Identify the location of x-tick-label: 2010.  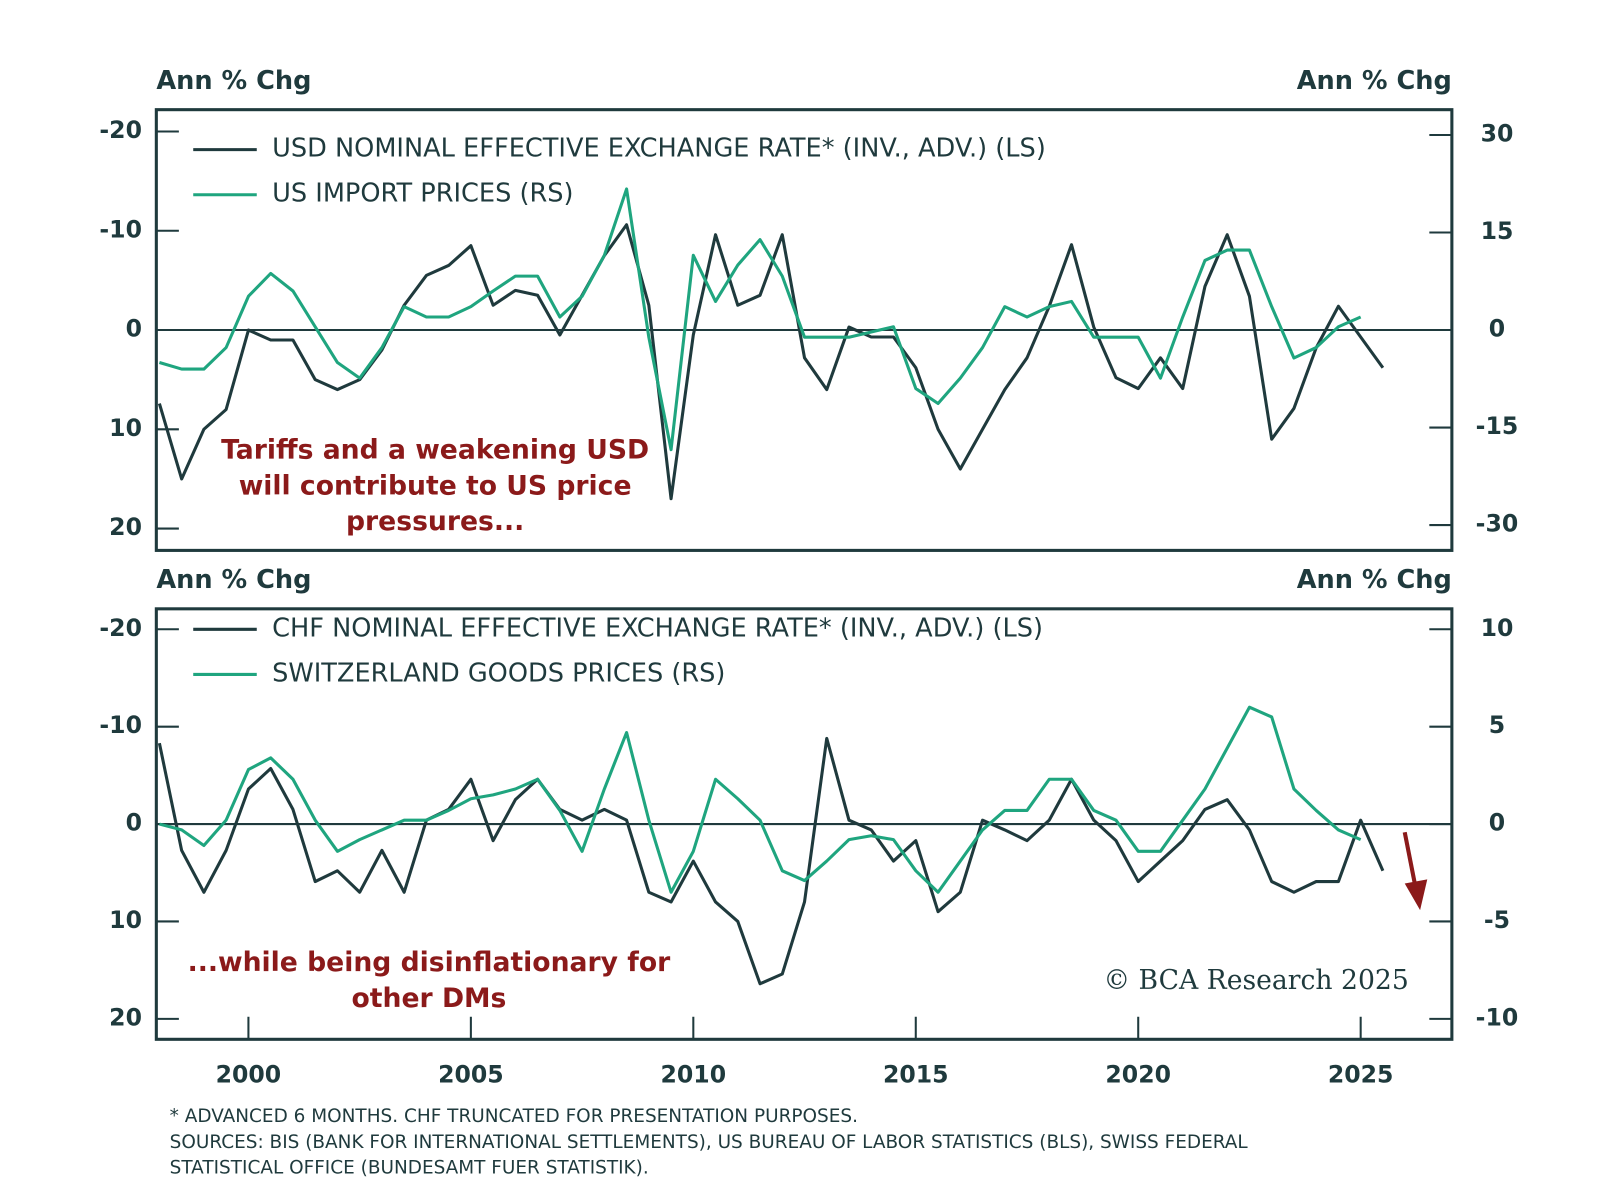
(694, 1075).